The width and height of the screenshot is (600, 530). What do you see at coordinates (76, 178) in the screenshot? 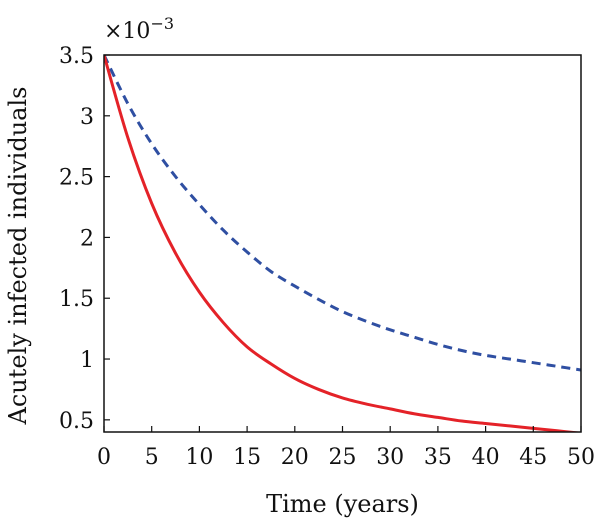
I see `y-tick-label: 2.5` at bounding box center [76, 178].